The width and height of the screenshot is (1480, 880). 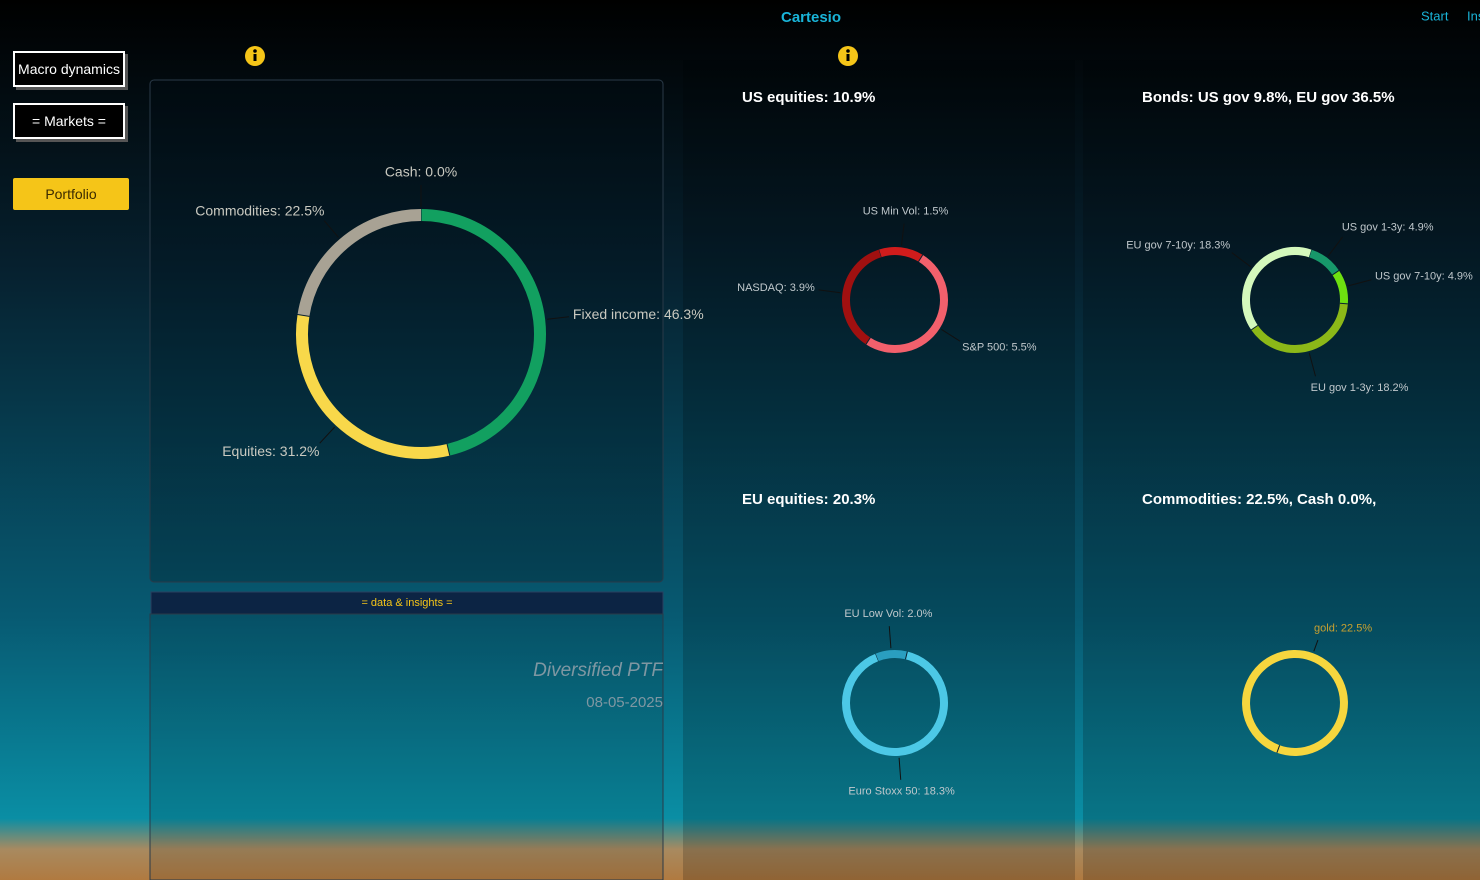 I want to click on insights-panel, so click(x=406, y=746).